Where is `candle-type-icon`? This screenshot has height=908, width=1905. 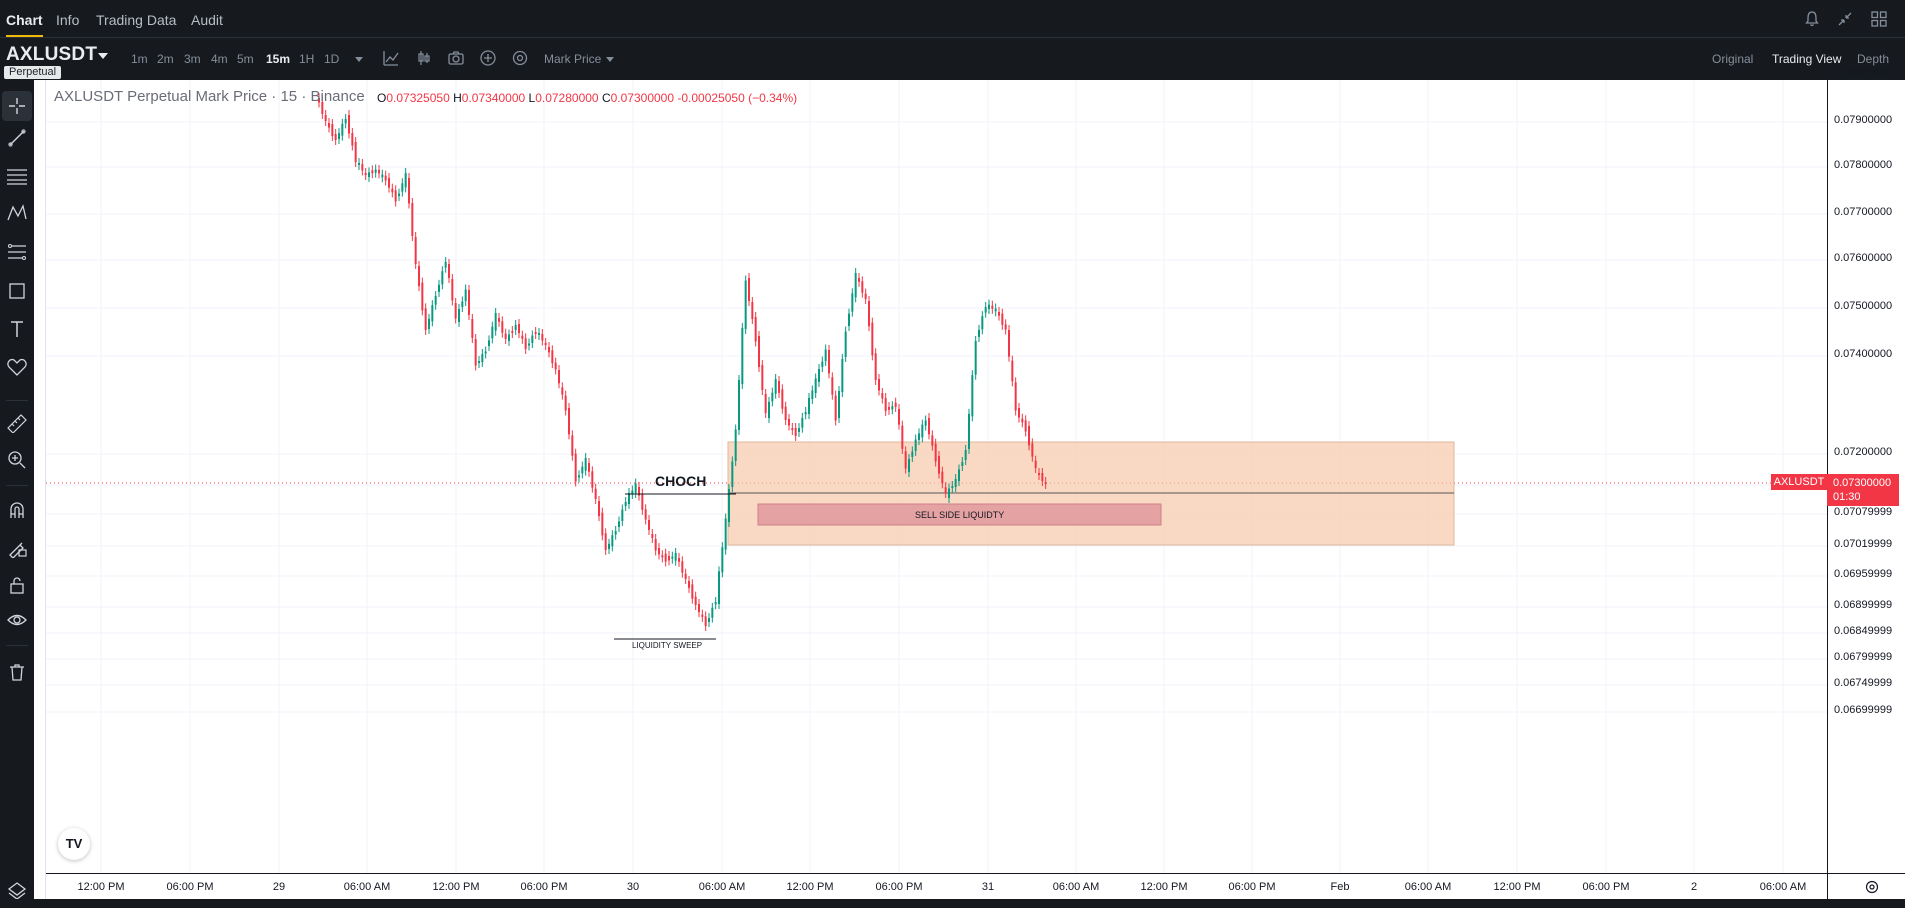
candle-type-icon is located at coordinates (424, 58).